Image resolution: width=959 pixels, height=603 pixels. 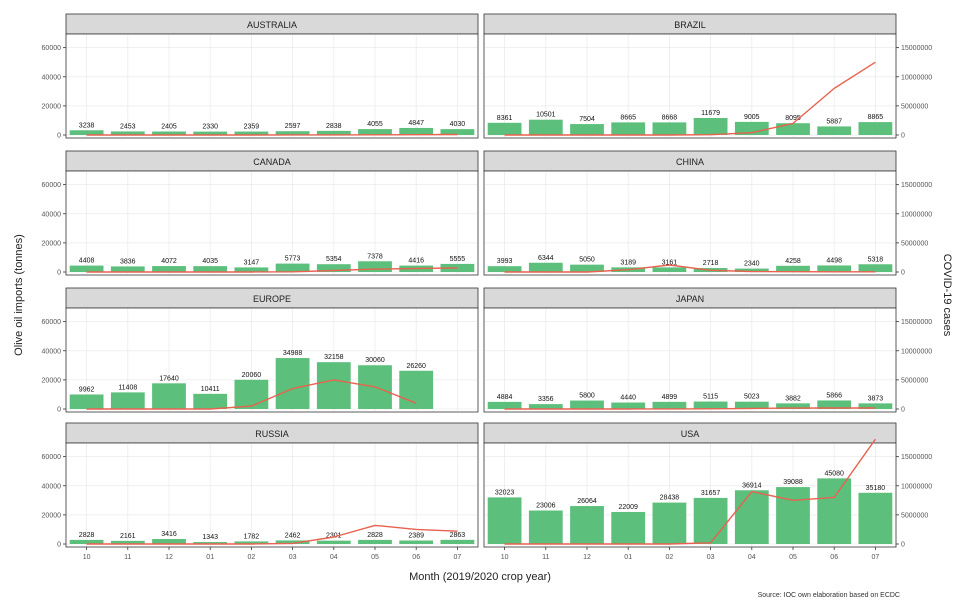 What do you see at coordinates (587, 119) in the screenshot?
I see `bar-value-label: 7504` at bounding box center [587, 119].